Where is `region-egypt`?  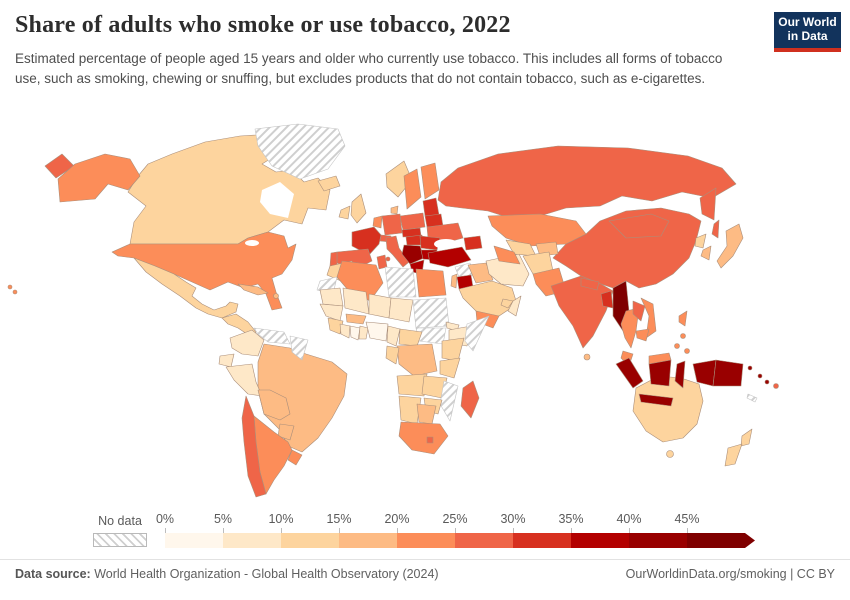
region-egypt is located at coordinates (431, 283).